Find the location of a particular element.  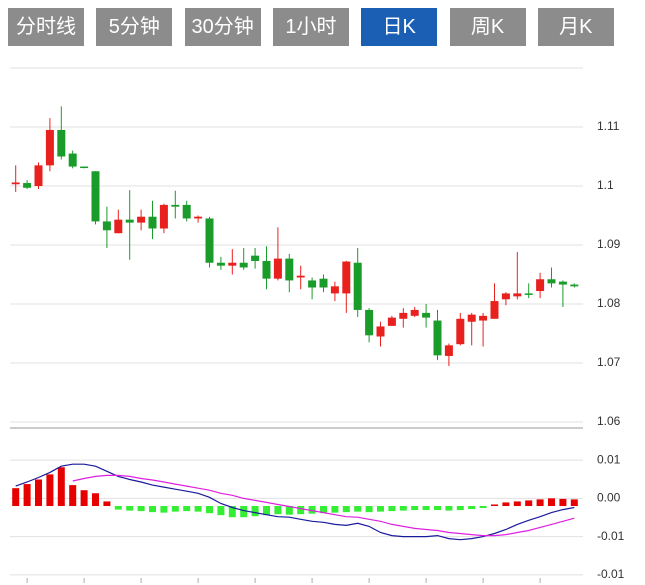

y-tick-label: 1.11 is located at coordinates (608, 126).